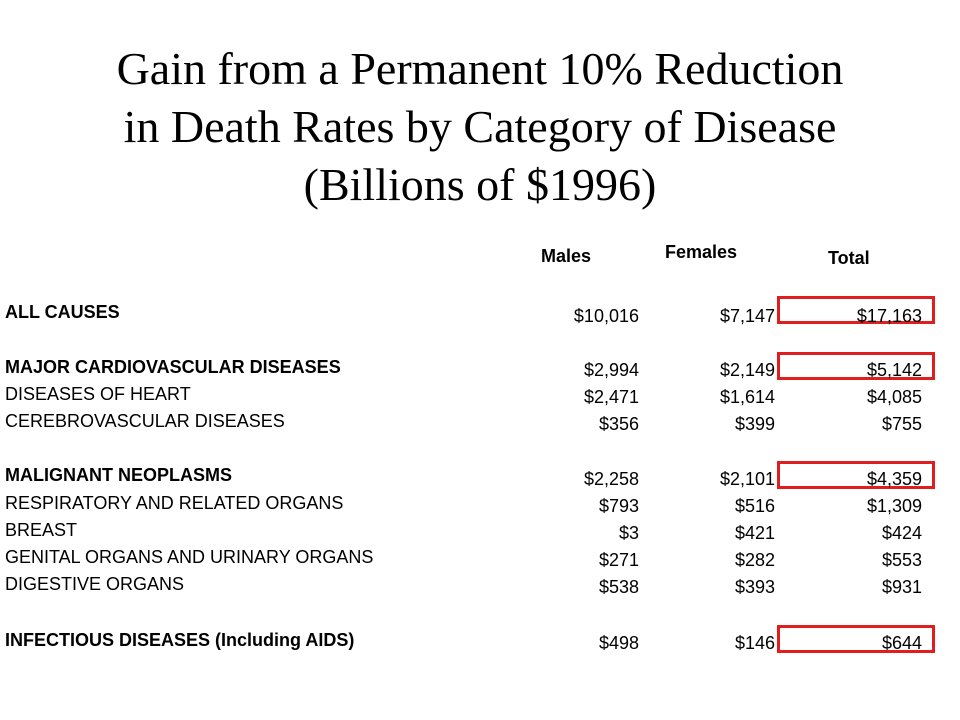  I want to click on row-label-cerebrovascular: CEREBROVASCULAR DISEASES, so click(145, 421).